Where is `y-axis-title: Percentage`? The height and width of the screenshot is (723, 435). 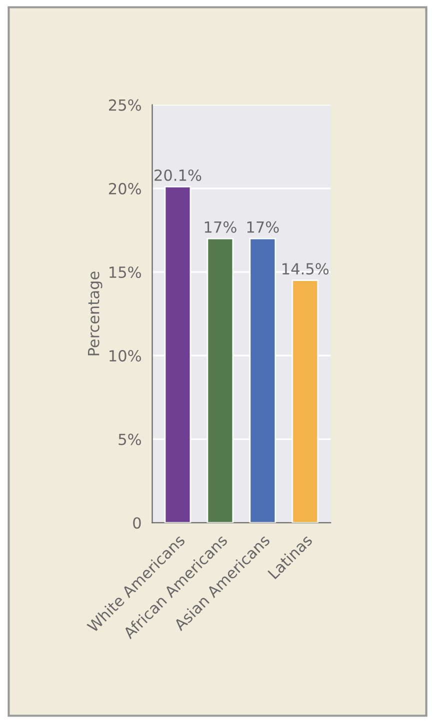 y-axis-title: Percentage is located at coordinates (95, 314).